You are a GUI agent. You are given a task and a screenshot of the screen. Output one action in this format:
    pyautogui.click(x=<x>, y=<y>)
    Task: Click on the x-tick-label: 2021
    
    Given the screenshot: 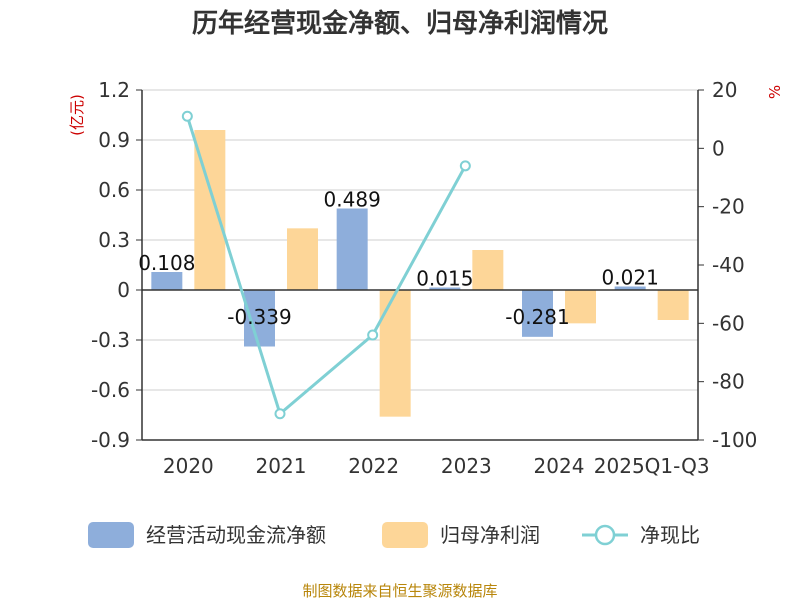 What is the action you would take?
    pyautogui.click(x=281, y=466)
    